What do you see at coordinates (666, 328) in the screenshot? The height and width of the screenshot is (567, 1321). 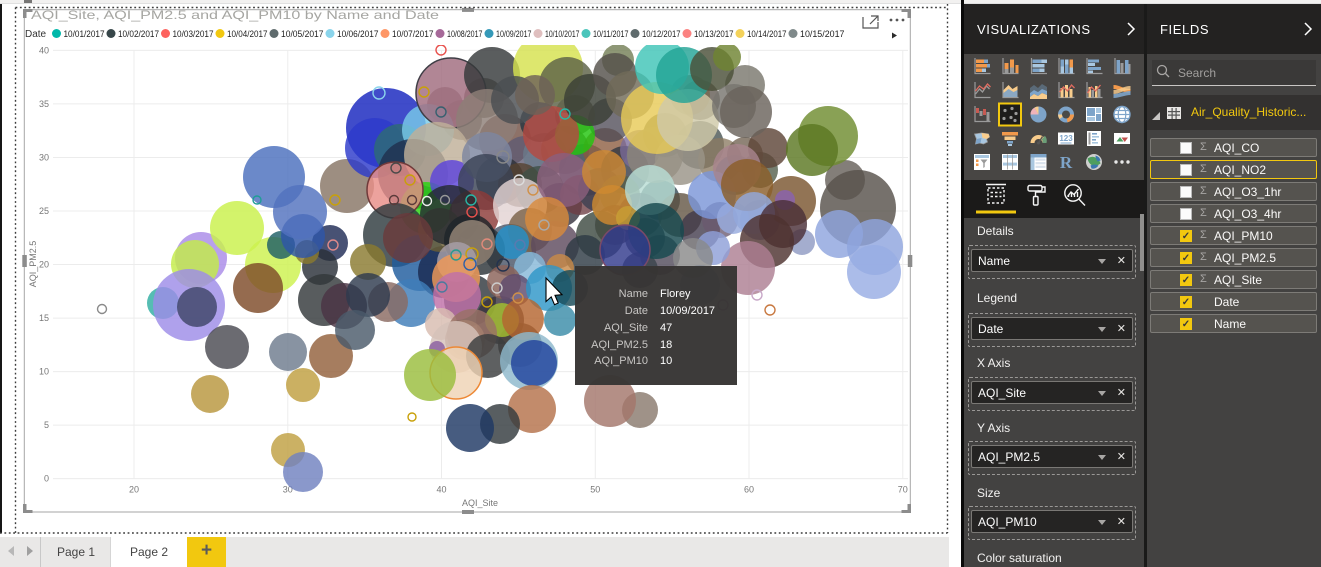 I see `svg-text: 47` at bounding box center [666, 328].